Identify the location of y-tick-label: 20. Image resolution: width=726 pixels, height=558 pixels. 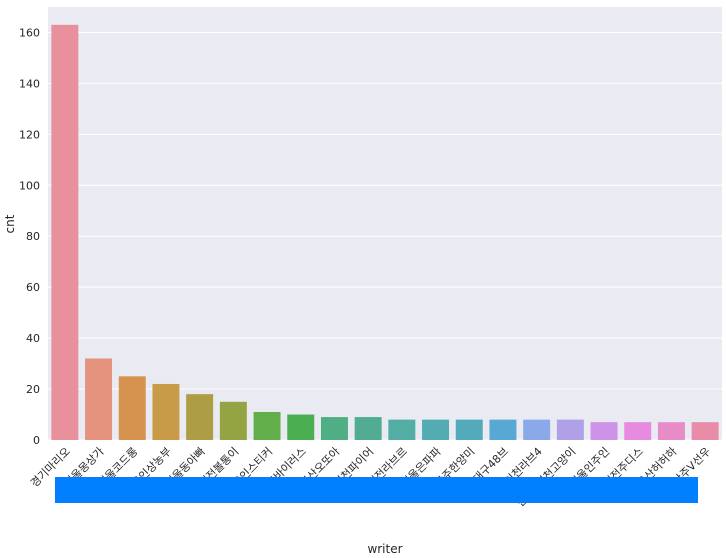
(33, 389).